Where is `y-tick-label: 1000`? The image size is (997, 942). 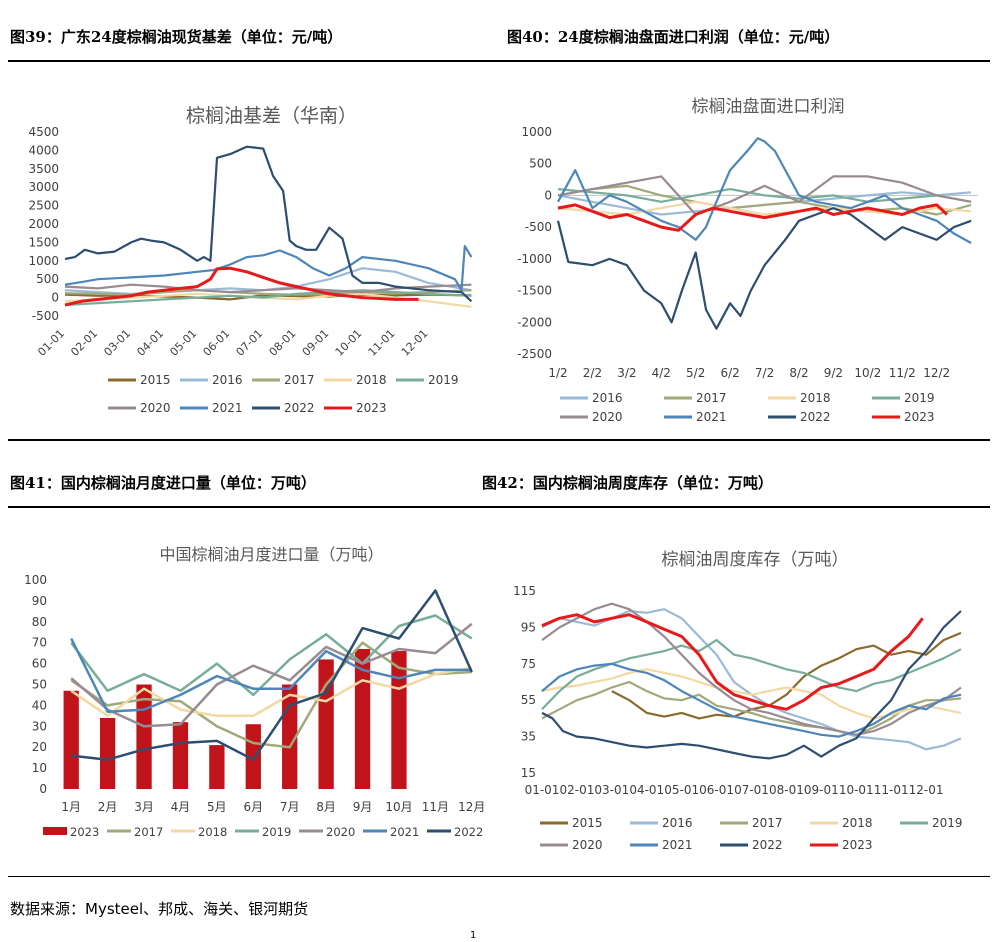 y-tick-label: 1000 is located at coordinates (43, 261).